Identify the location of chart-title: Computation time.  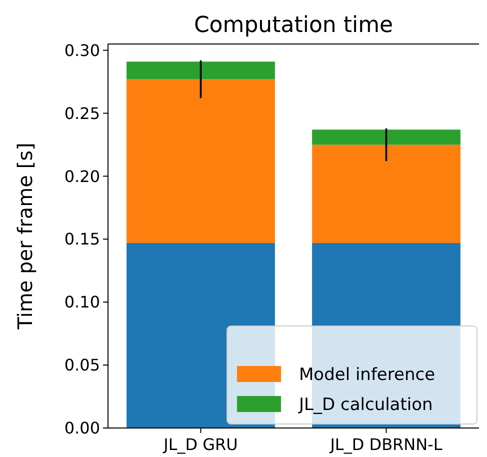
(294, 25).